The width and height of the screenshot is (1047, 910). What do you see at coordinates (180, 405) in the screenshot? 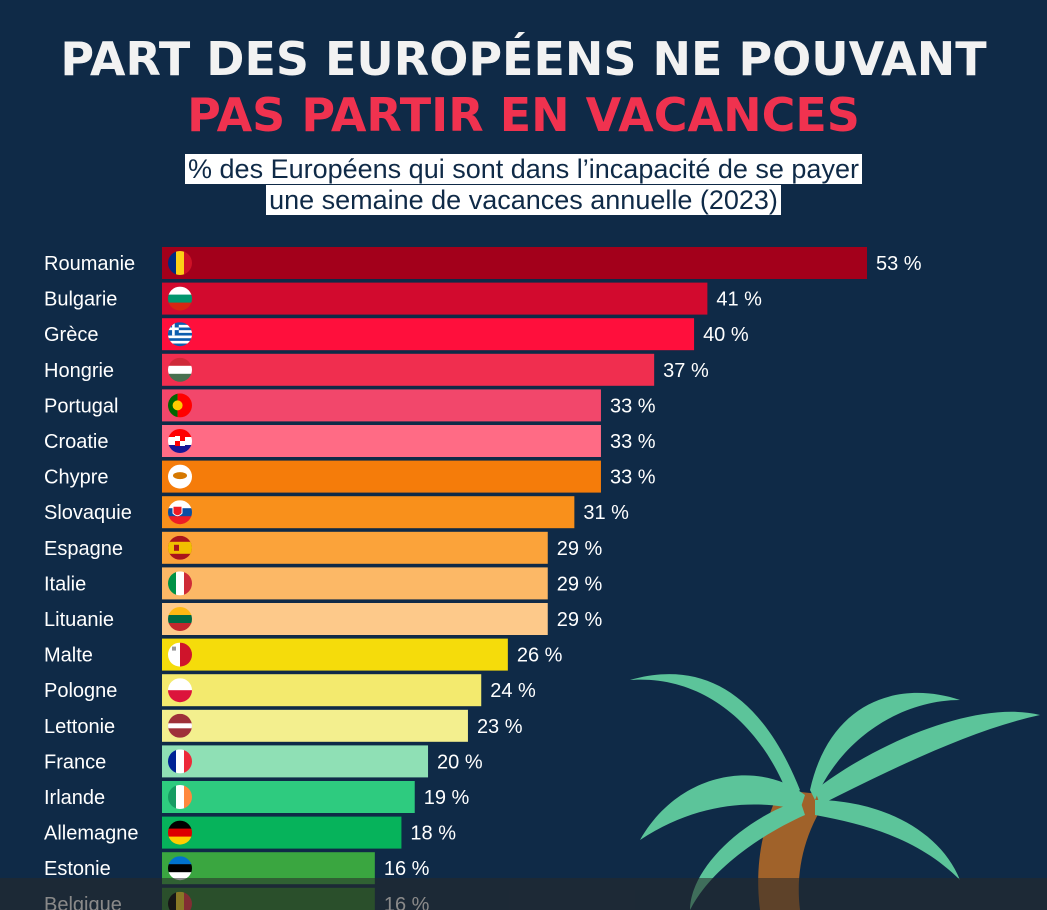
I see `flag-portugal-icon` at bounding box center [180, 405].